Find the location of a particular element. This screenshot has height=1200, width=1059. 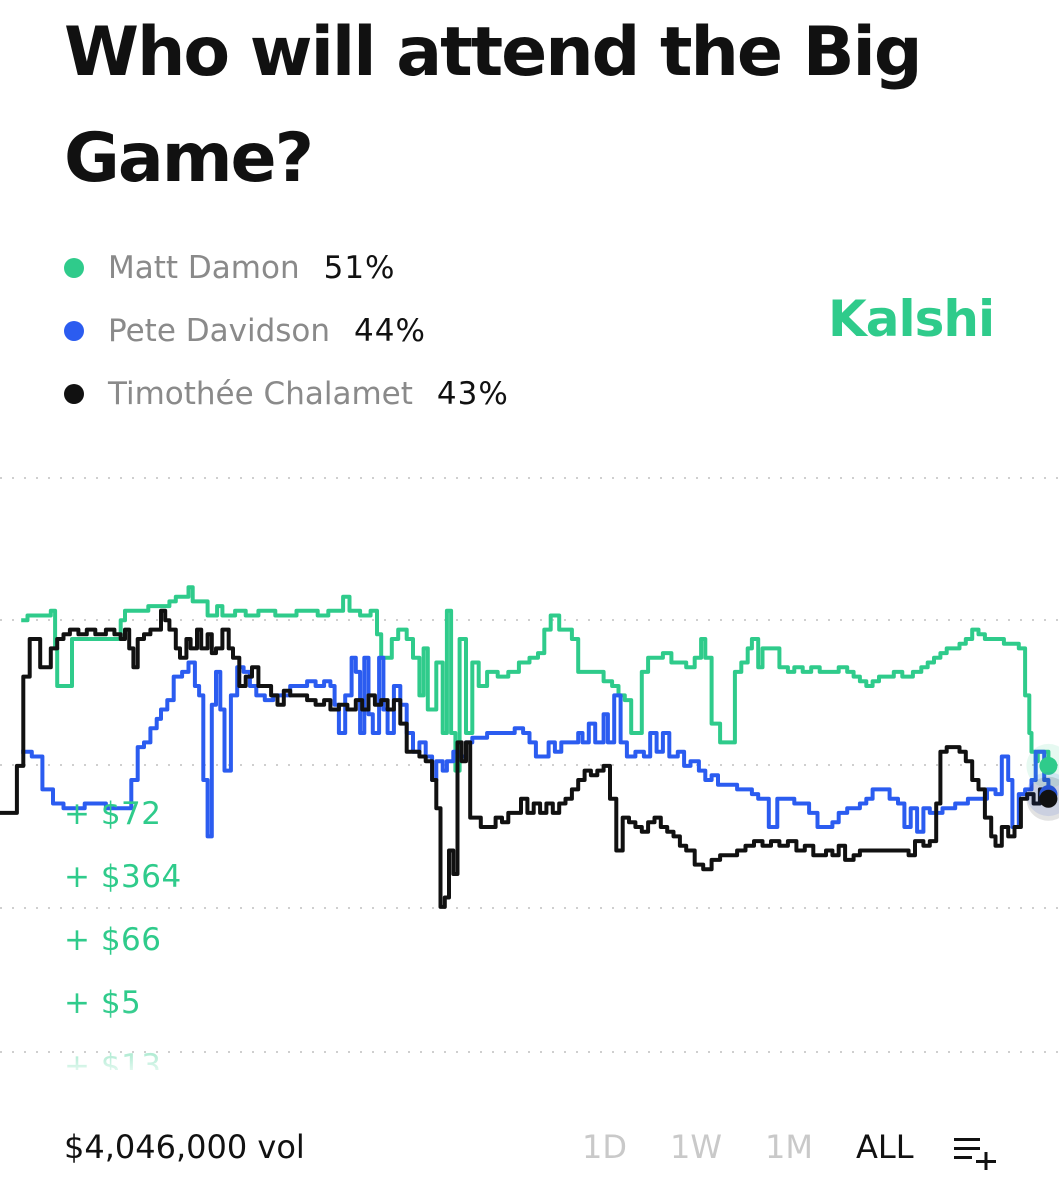

trade-amount: + $66 is located at coordinates (113, 940).